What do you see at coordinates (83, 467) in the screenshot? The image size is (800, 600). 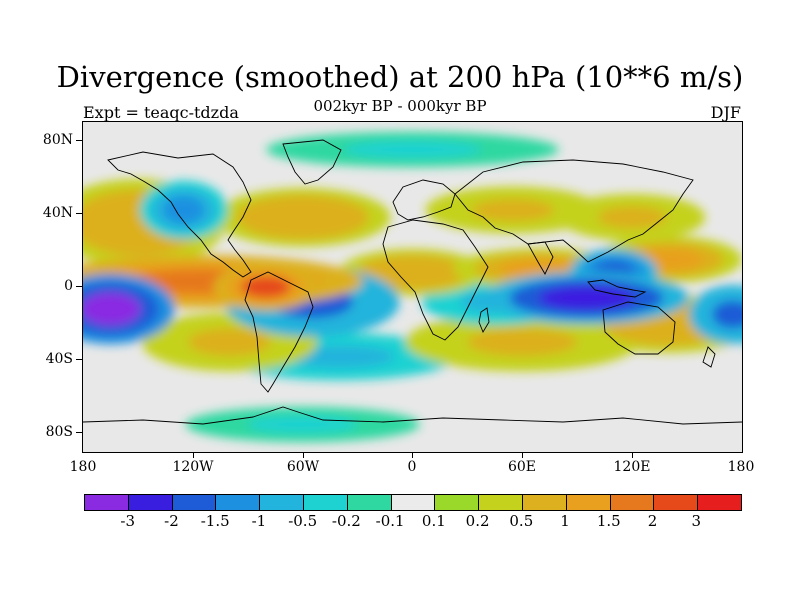 I see `lon-label-180w: 180` at bounding box center [83, 467].